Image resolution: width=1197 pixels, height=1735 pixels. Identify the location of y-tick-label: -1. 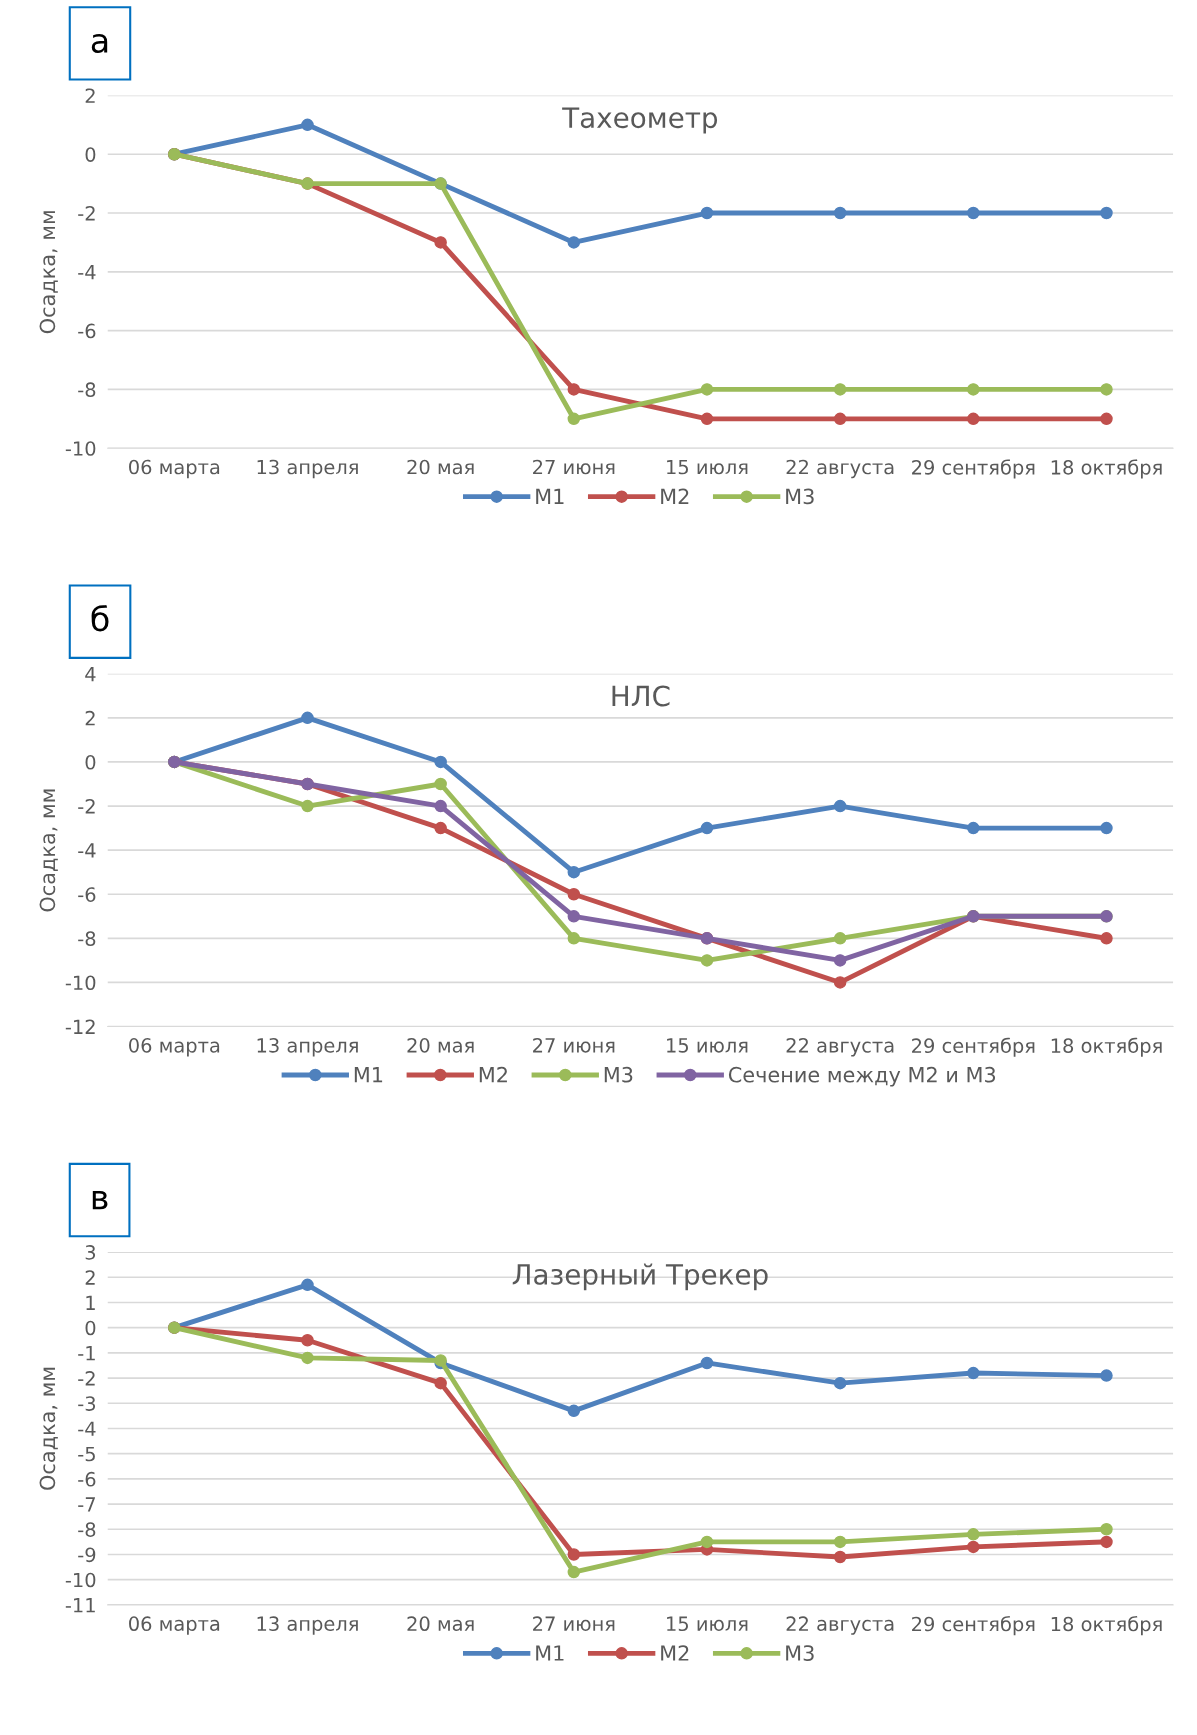
(86, 1353).